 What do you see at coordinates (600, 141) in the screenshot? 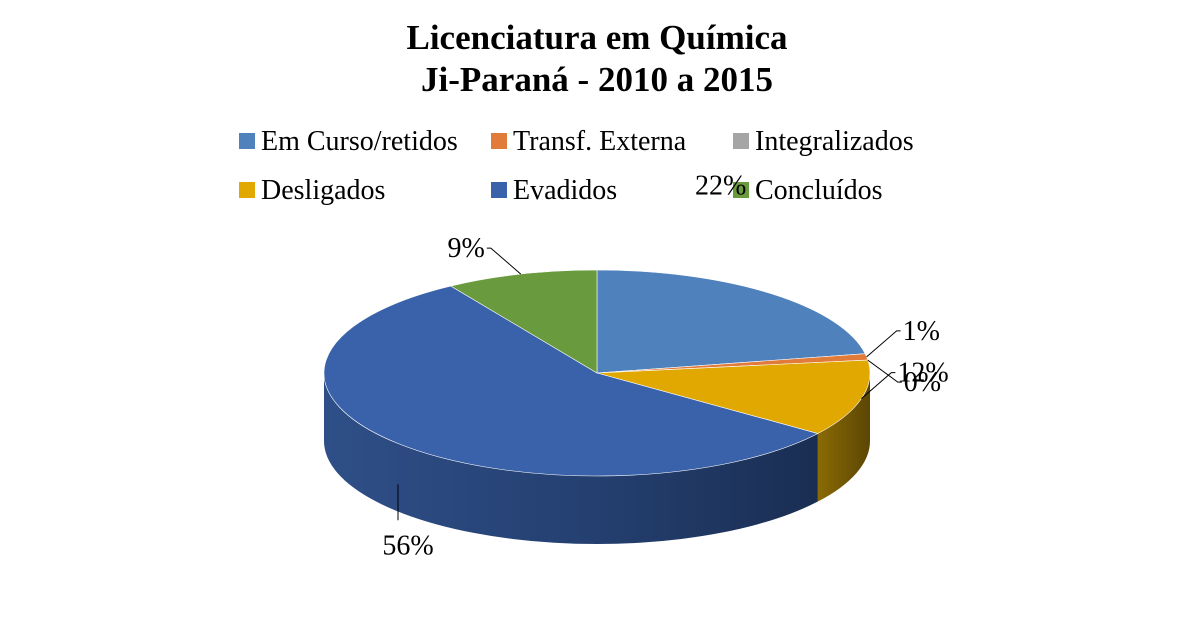
I see `legend-label: Transf. Externa` at bounding box center [600, 141].